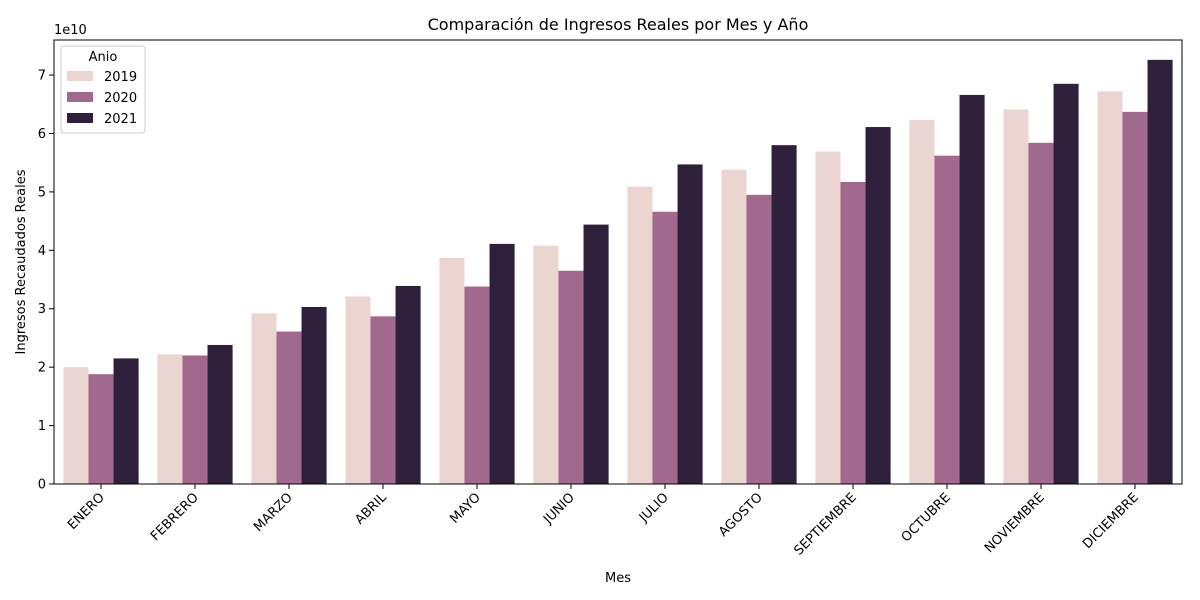 The width and height of the screenshot is (1200, 600). I want to click on bar-noviembre-2019, so click(1016, 296).